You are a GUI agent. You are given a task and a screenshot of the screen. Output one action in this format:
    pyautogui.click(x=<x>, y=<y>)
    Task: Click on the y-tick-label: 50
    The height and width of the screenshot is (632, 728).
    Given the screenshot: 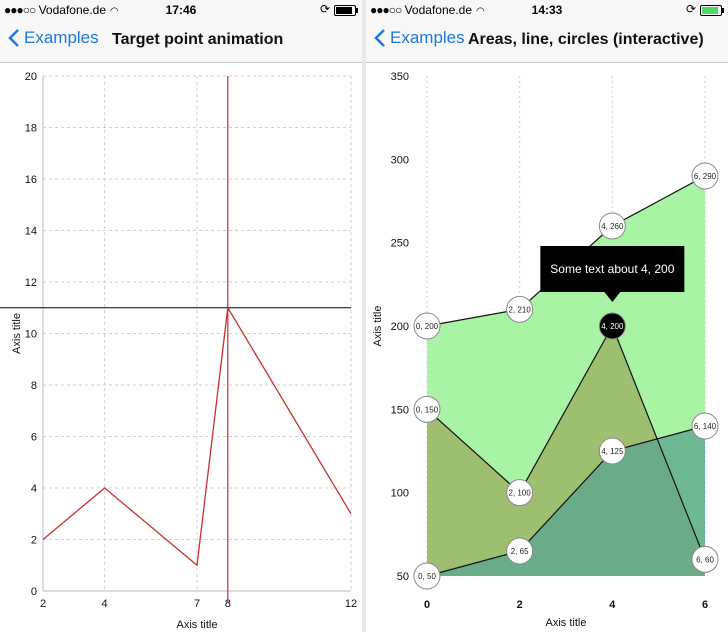 What is the action you would take?
    pyautogui.click(x=403, y=577)
    